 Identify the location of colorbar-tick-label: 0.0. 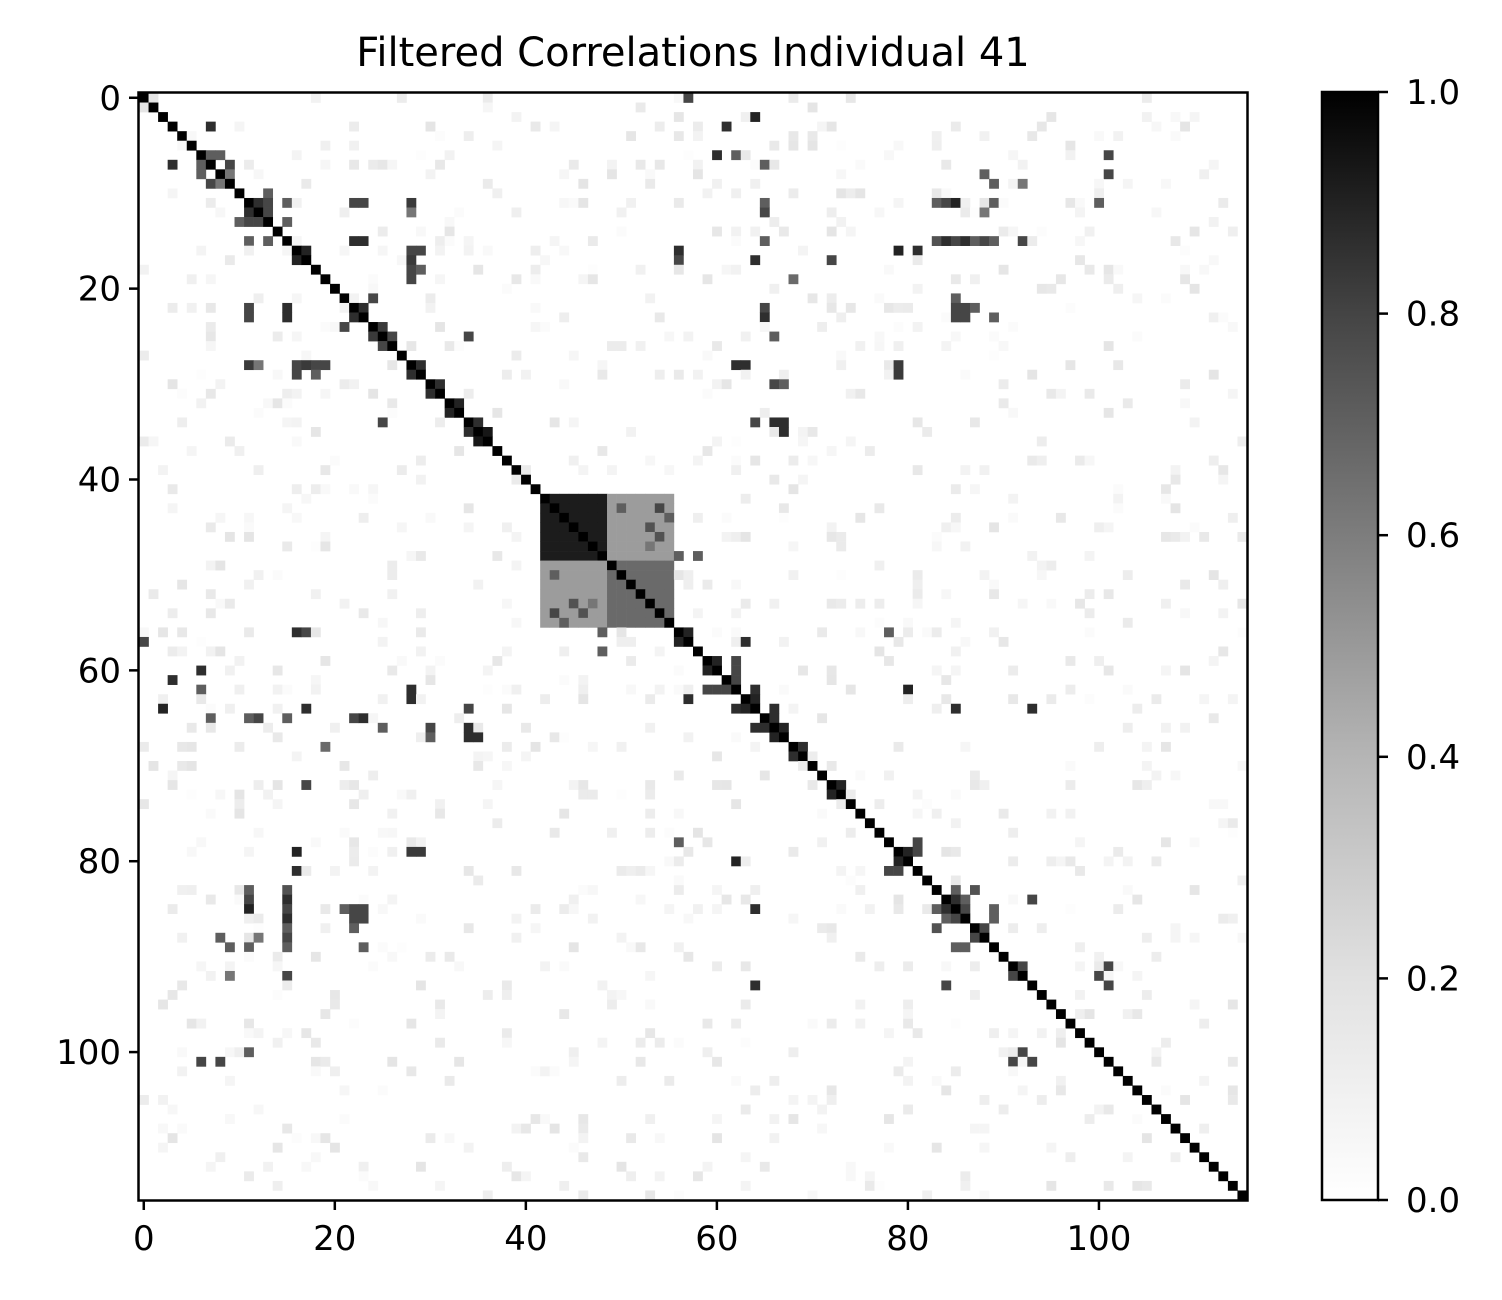
(1433, 1201).